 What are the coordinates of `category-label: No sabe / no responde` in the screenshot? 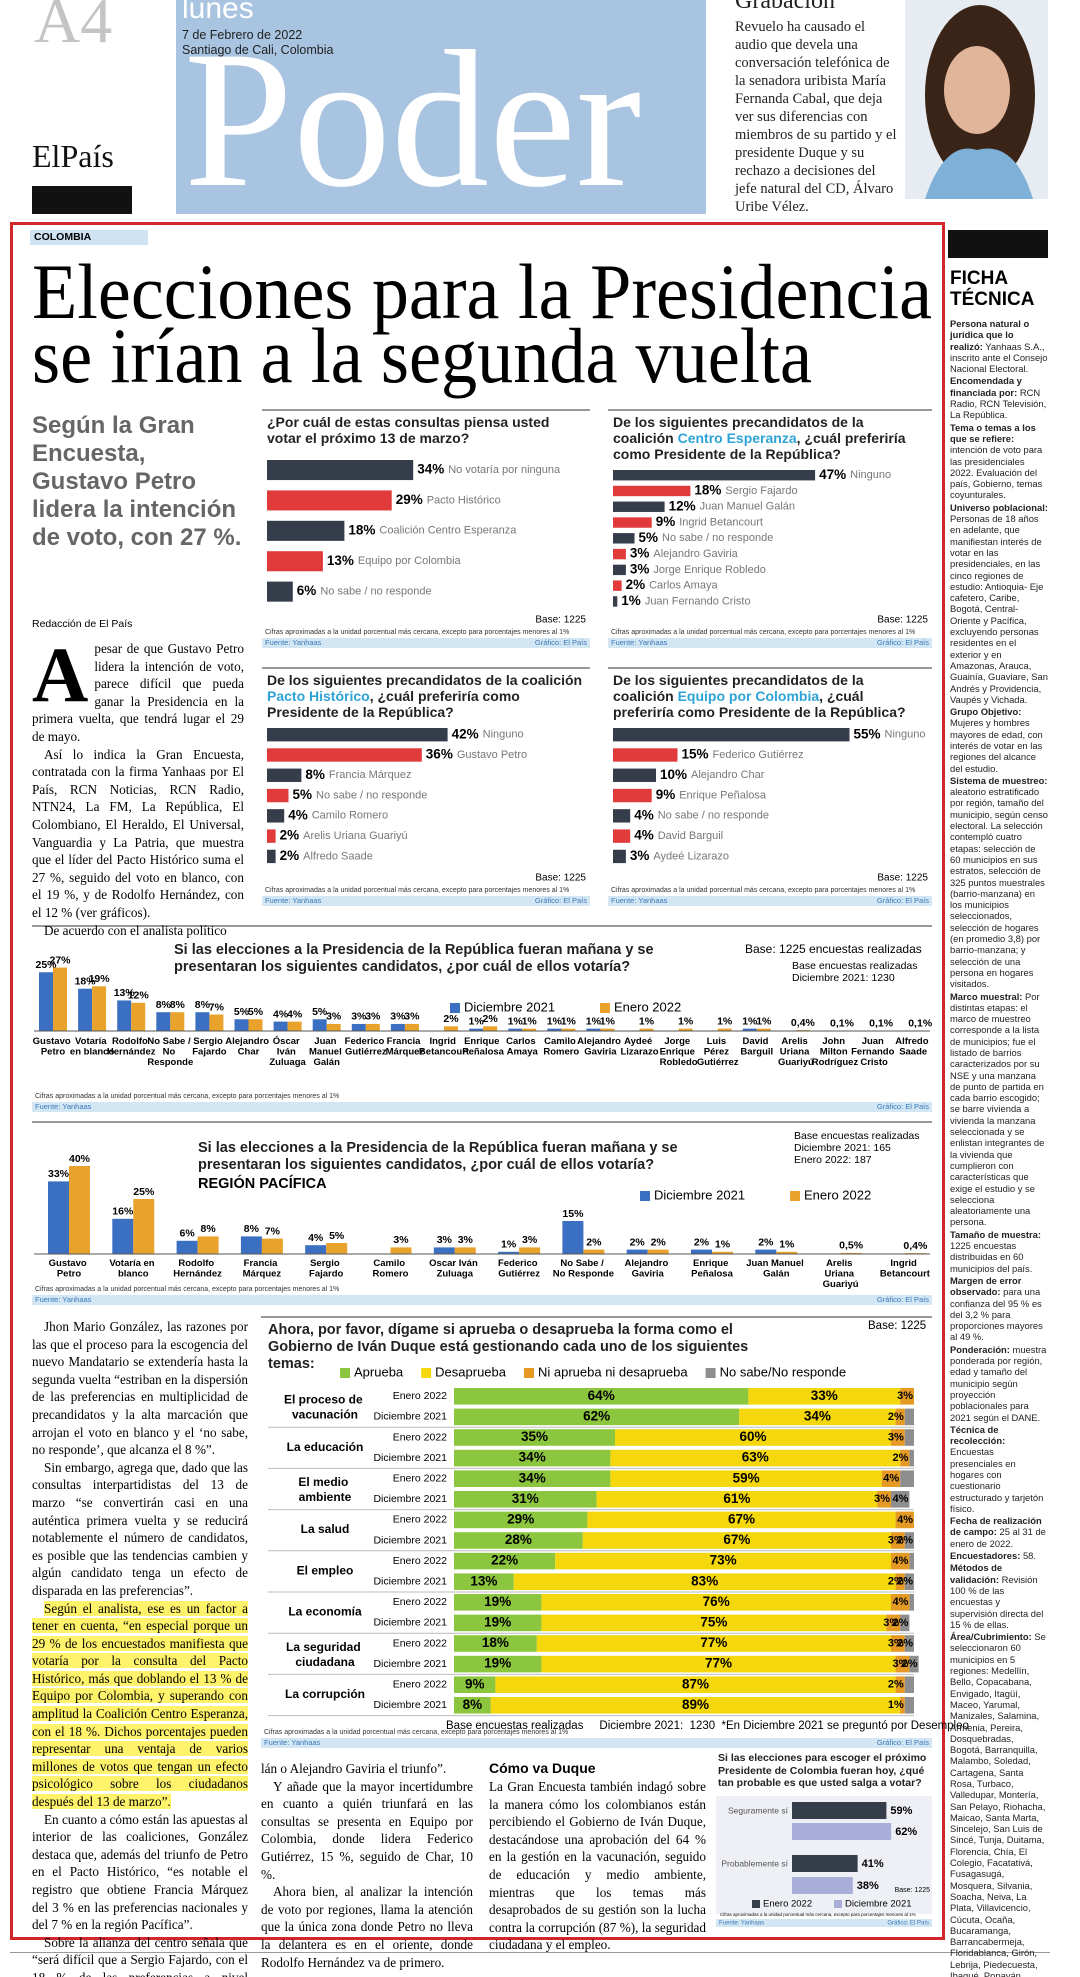 It's located at (717, 538).